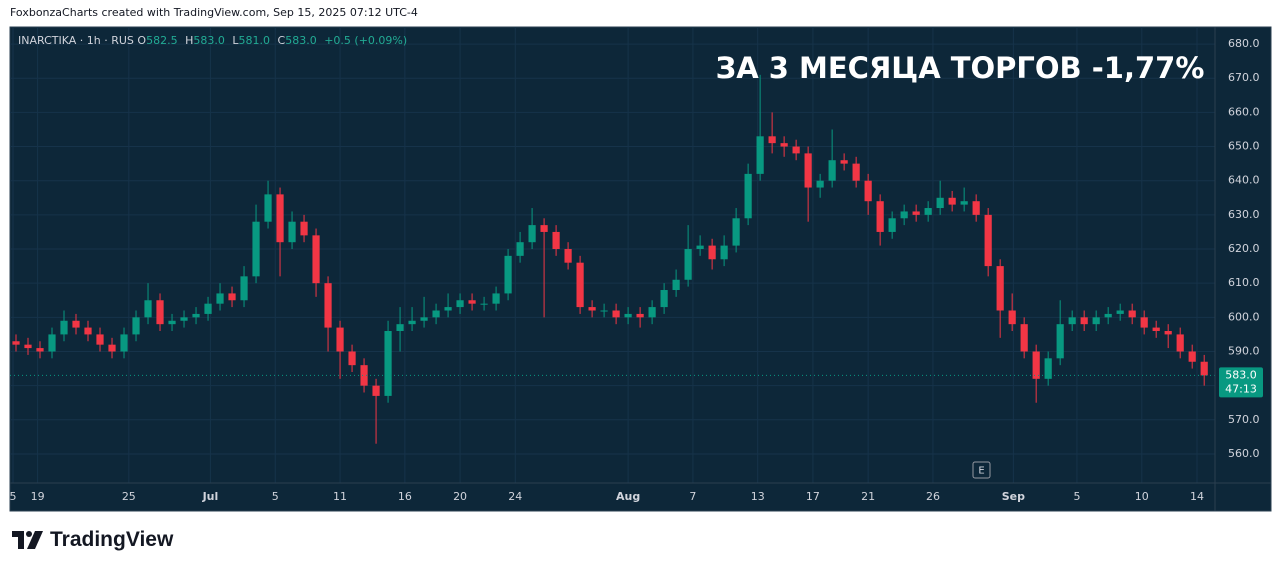 This screenshot has height=571, width=1281. Describe the element at coordinates (162, 40) in the screenshot. I see `legend-value: 582.5` at that location.